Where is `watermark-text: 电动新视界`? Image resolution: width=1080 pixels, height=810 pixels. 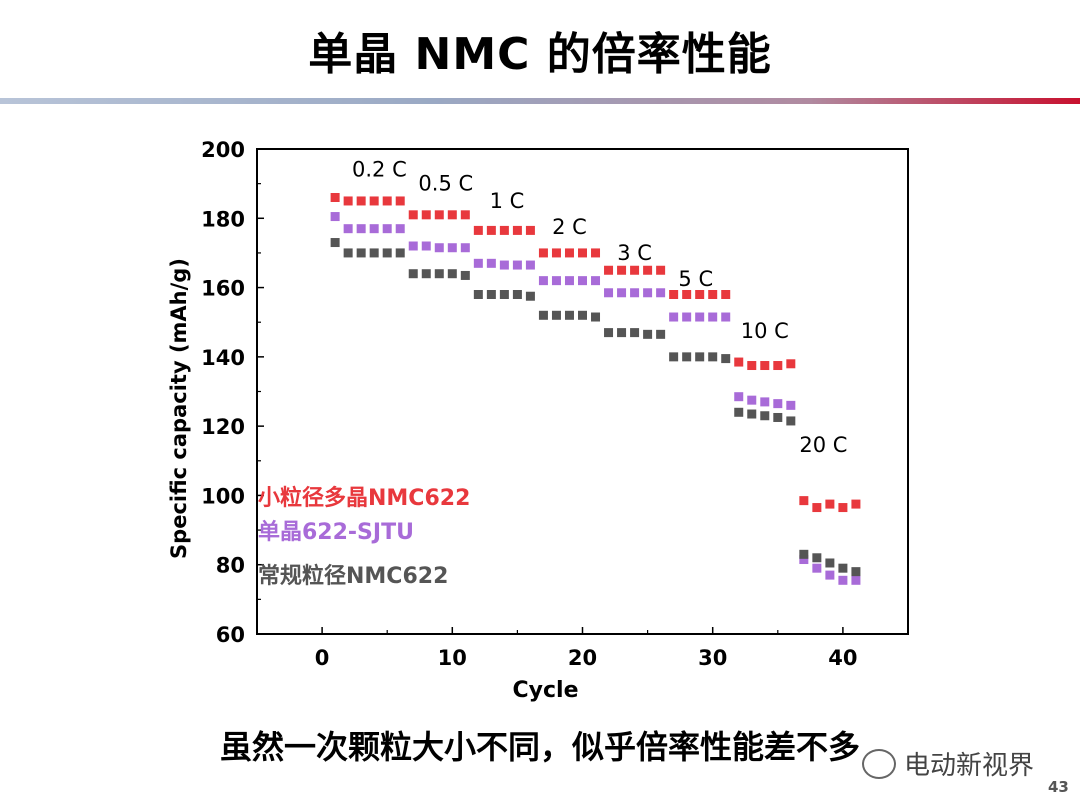
watermark-text: 电动新视界 is located at coordinates (969, 766).